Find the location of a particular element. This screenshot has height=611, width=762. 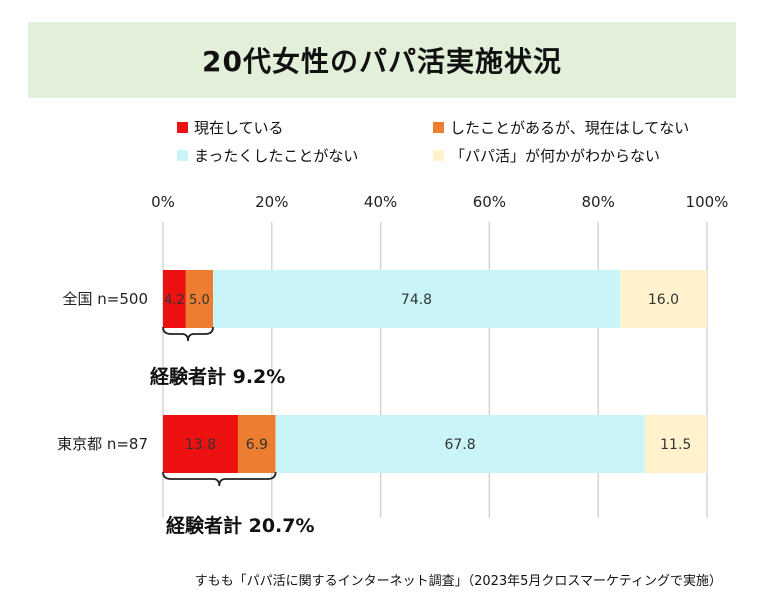

data-label: 6.9 is located at coordinates (257, 445).